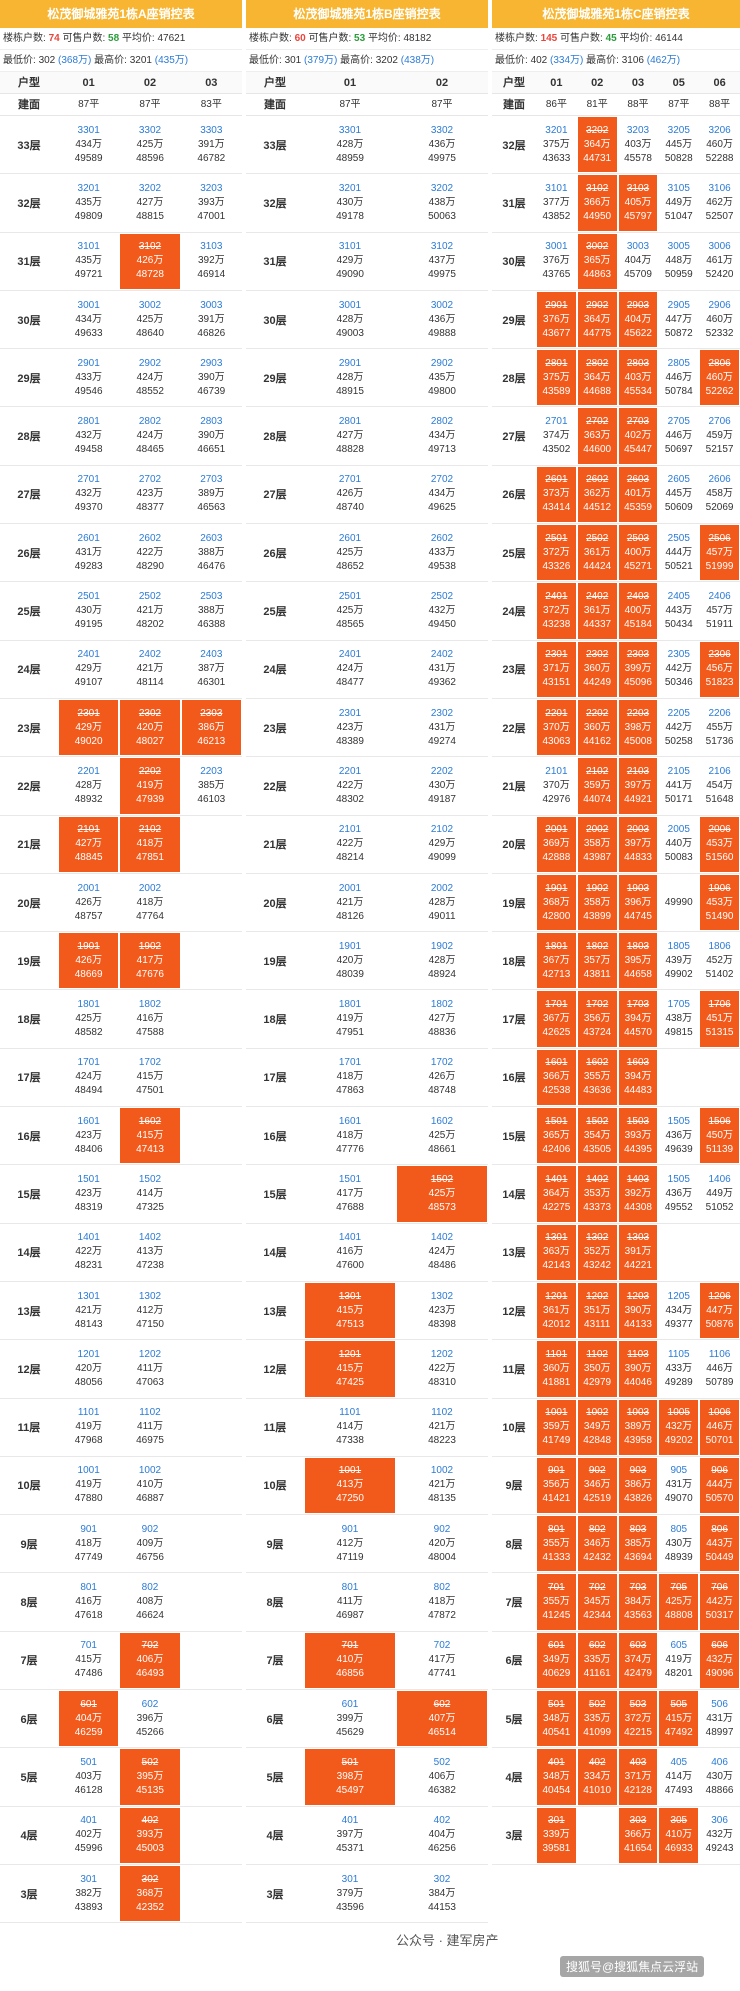  What do you see at coordinates (556, 1544) in the screenshot?
I see `unit-cell-sold: 801 355万 41333` at bounding box center [556, 1544].